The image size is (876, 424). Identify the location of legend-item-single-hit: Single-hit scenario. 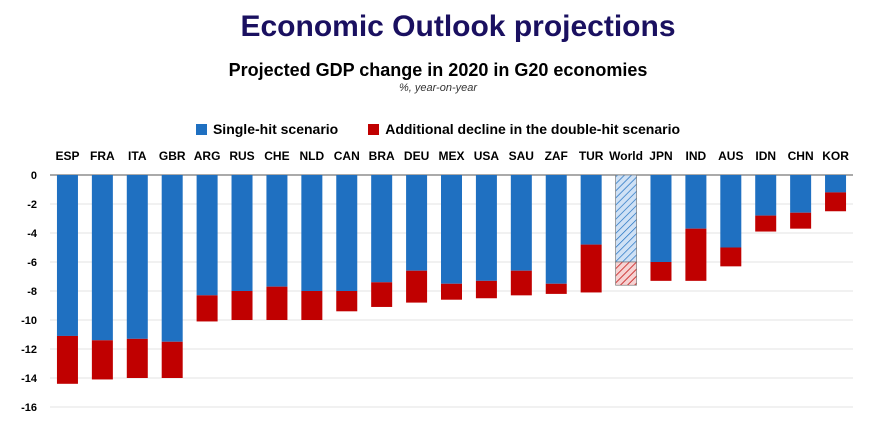
(267, 129).